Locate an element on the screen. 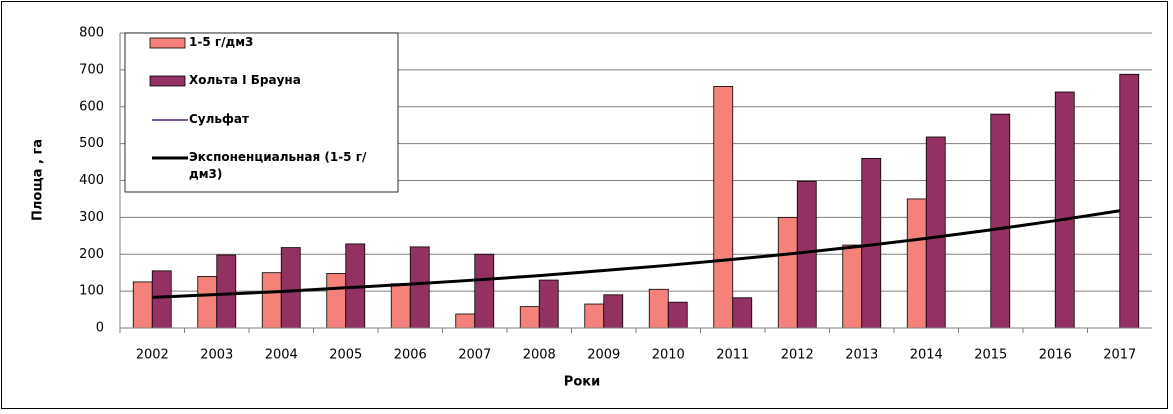  x-tick-label: 2016 is located at coordinates (1055, 355).